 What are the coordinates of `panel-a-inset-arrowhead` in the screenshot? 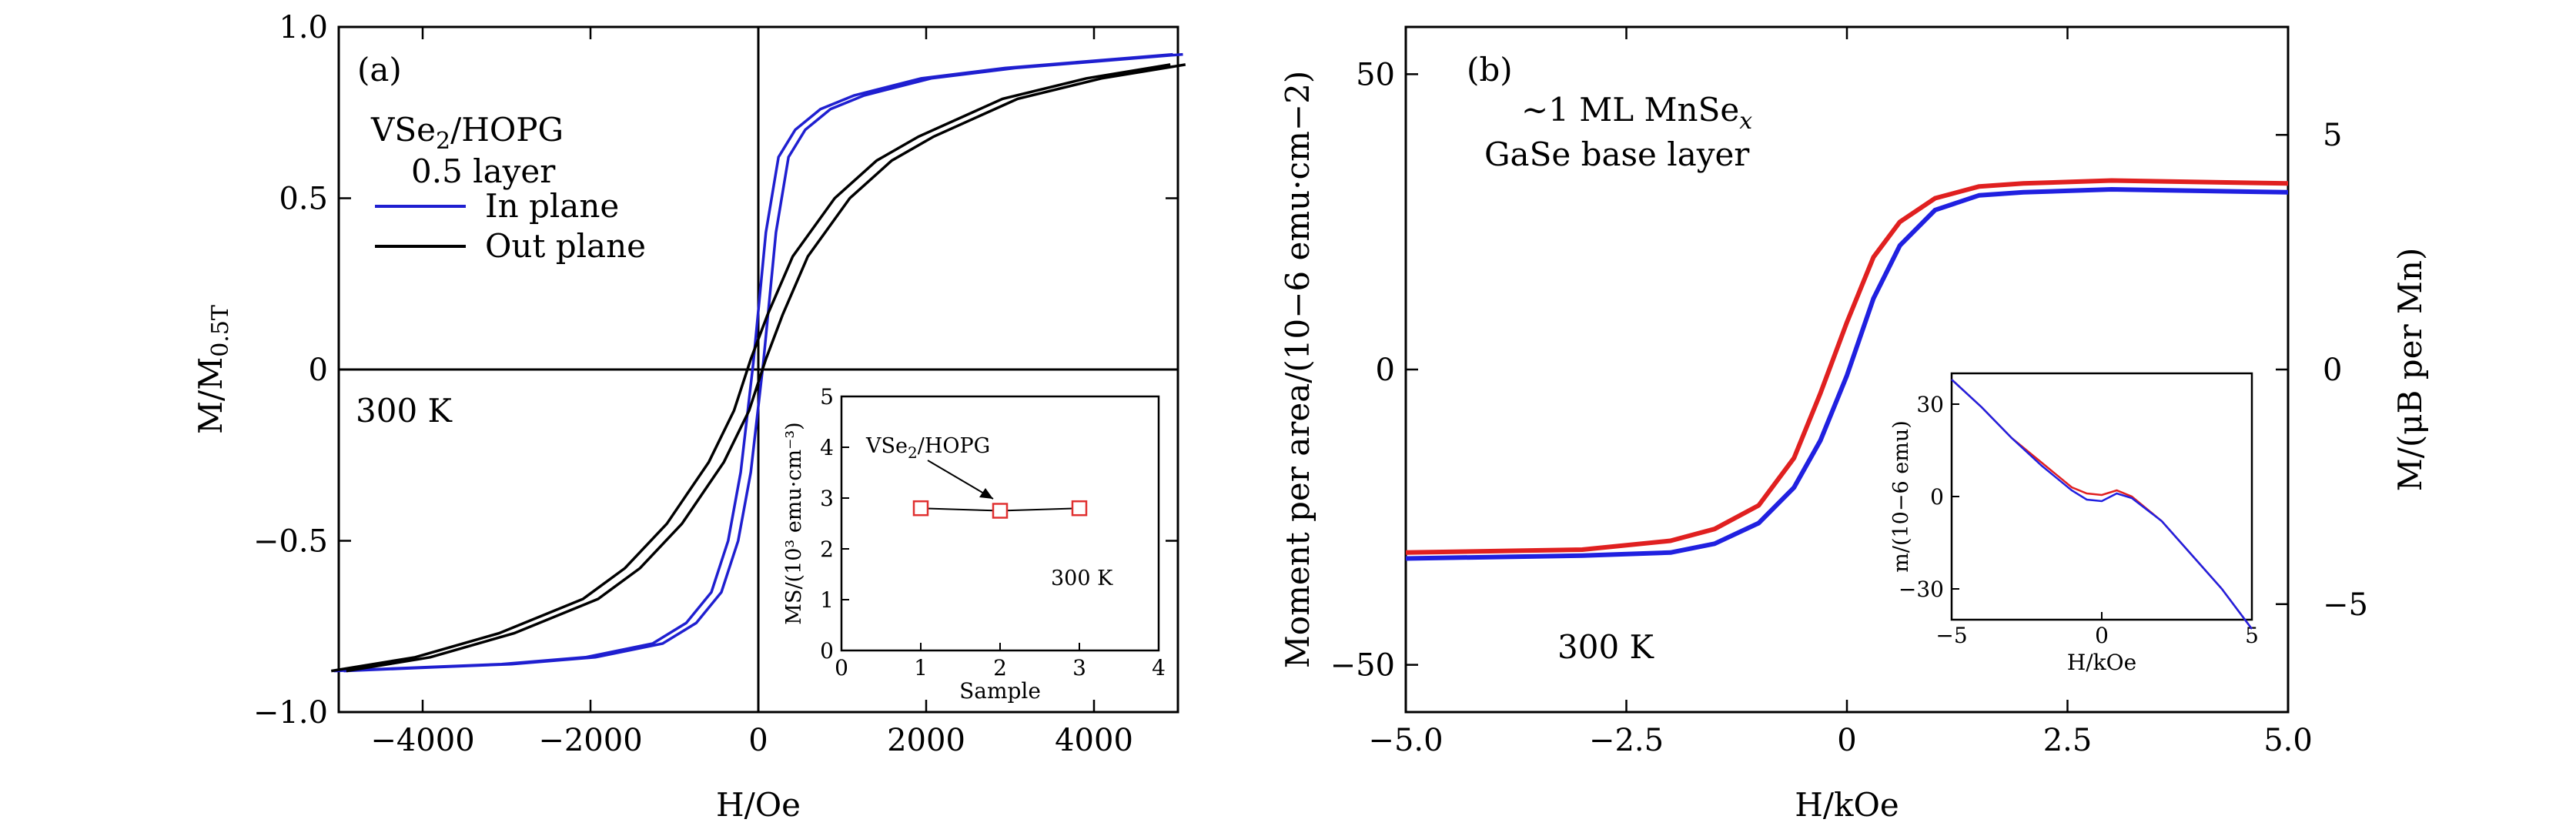 It's located at (986, 493).